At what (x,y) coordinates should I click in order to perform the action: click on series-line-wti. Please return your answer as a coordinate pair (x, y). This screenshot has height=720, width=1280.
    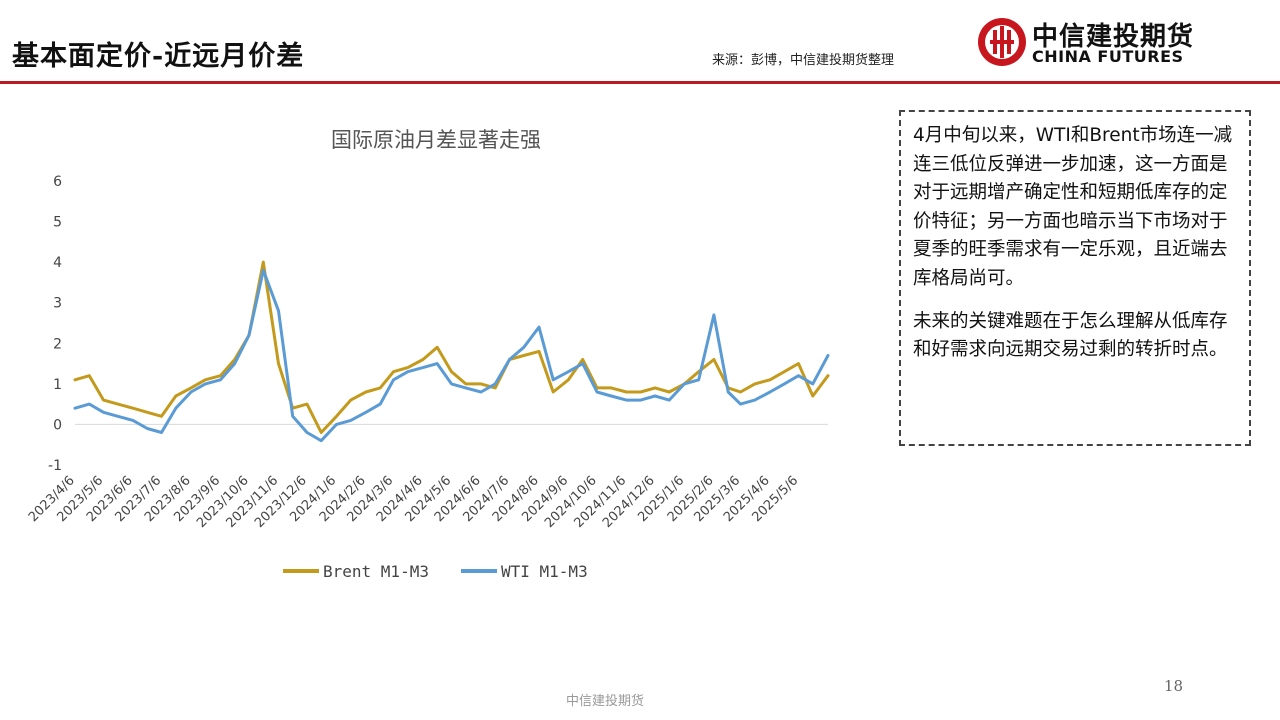
    Looking at the image, I should click on (451, 355).